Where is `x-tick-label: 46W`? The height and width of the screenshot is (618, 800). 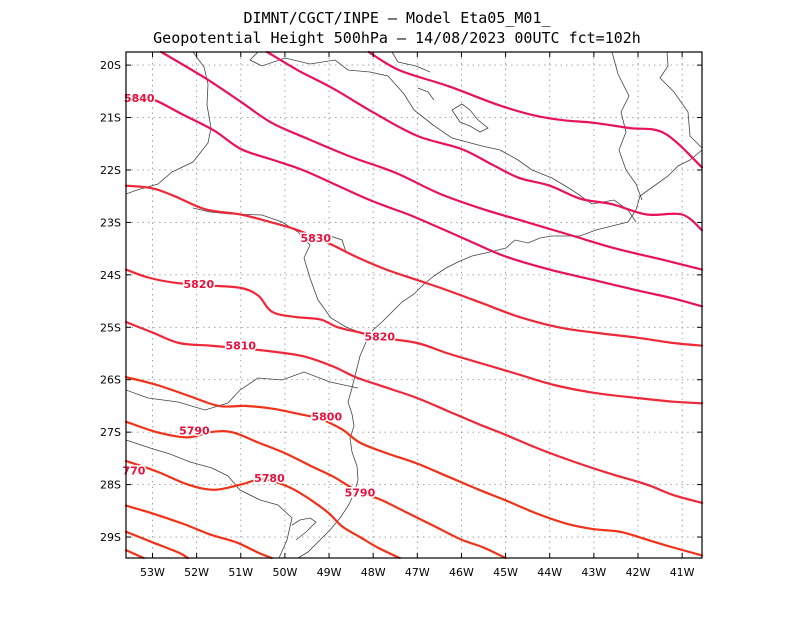
x-tick-label: 46W is located at coordinates (461, 572).